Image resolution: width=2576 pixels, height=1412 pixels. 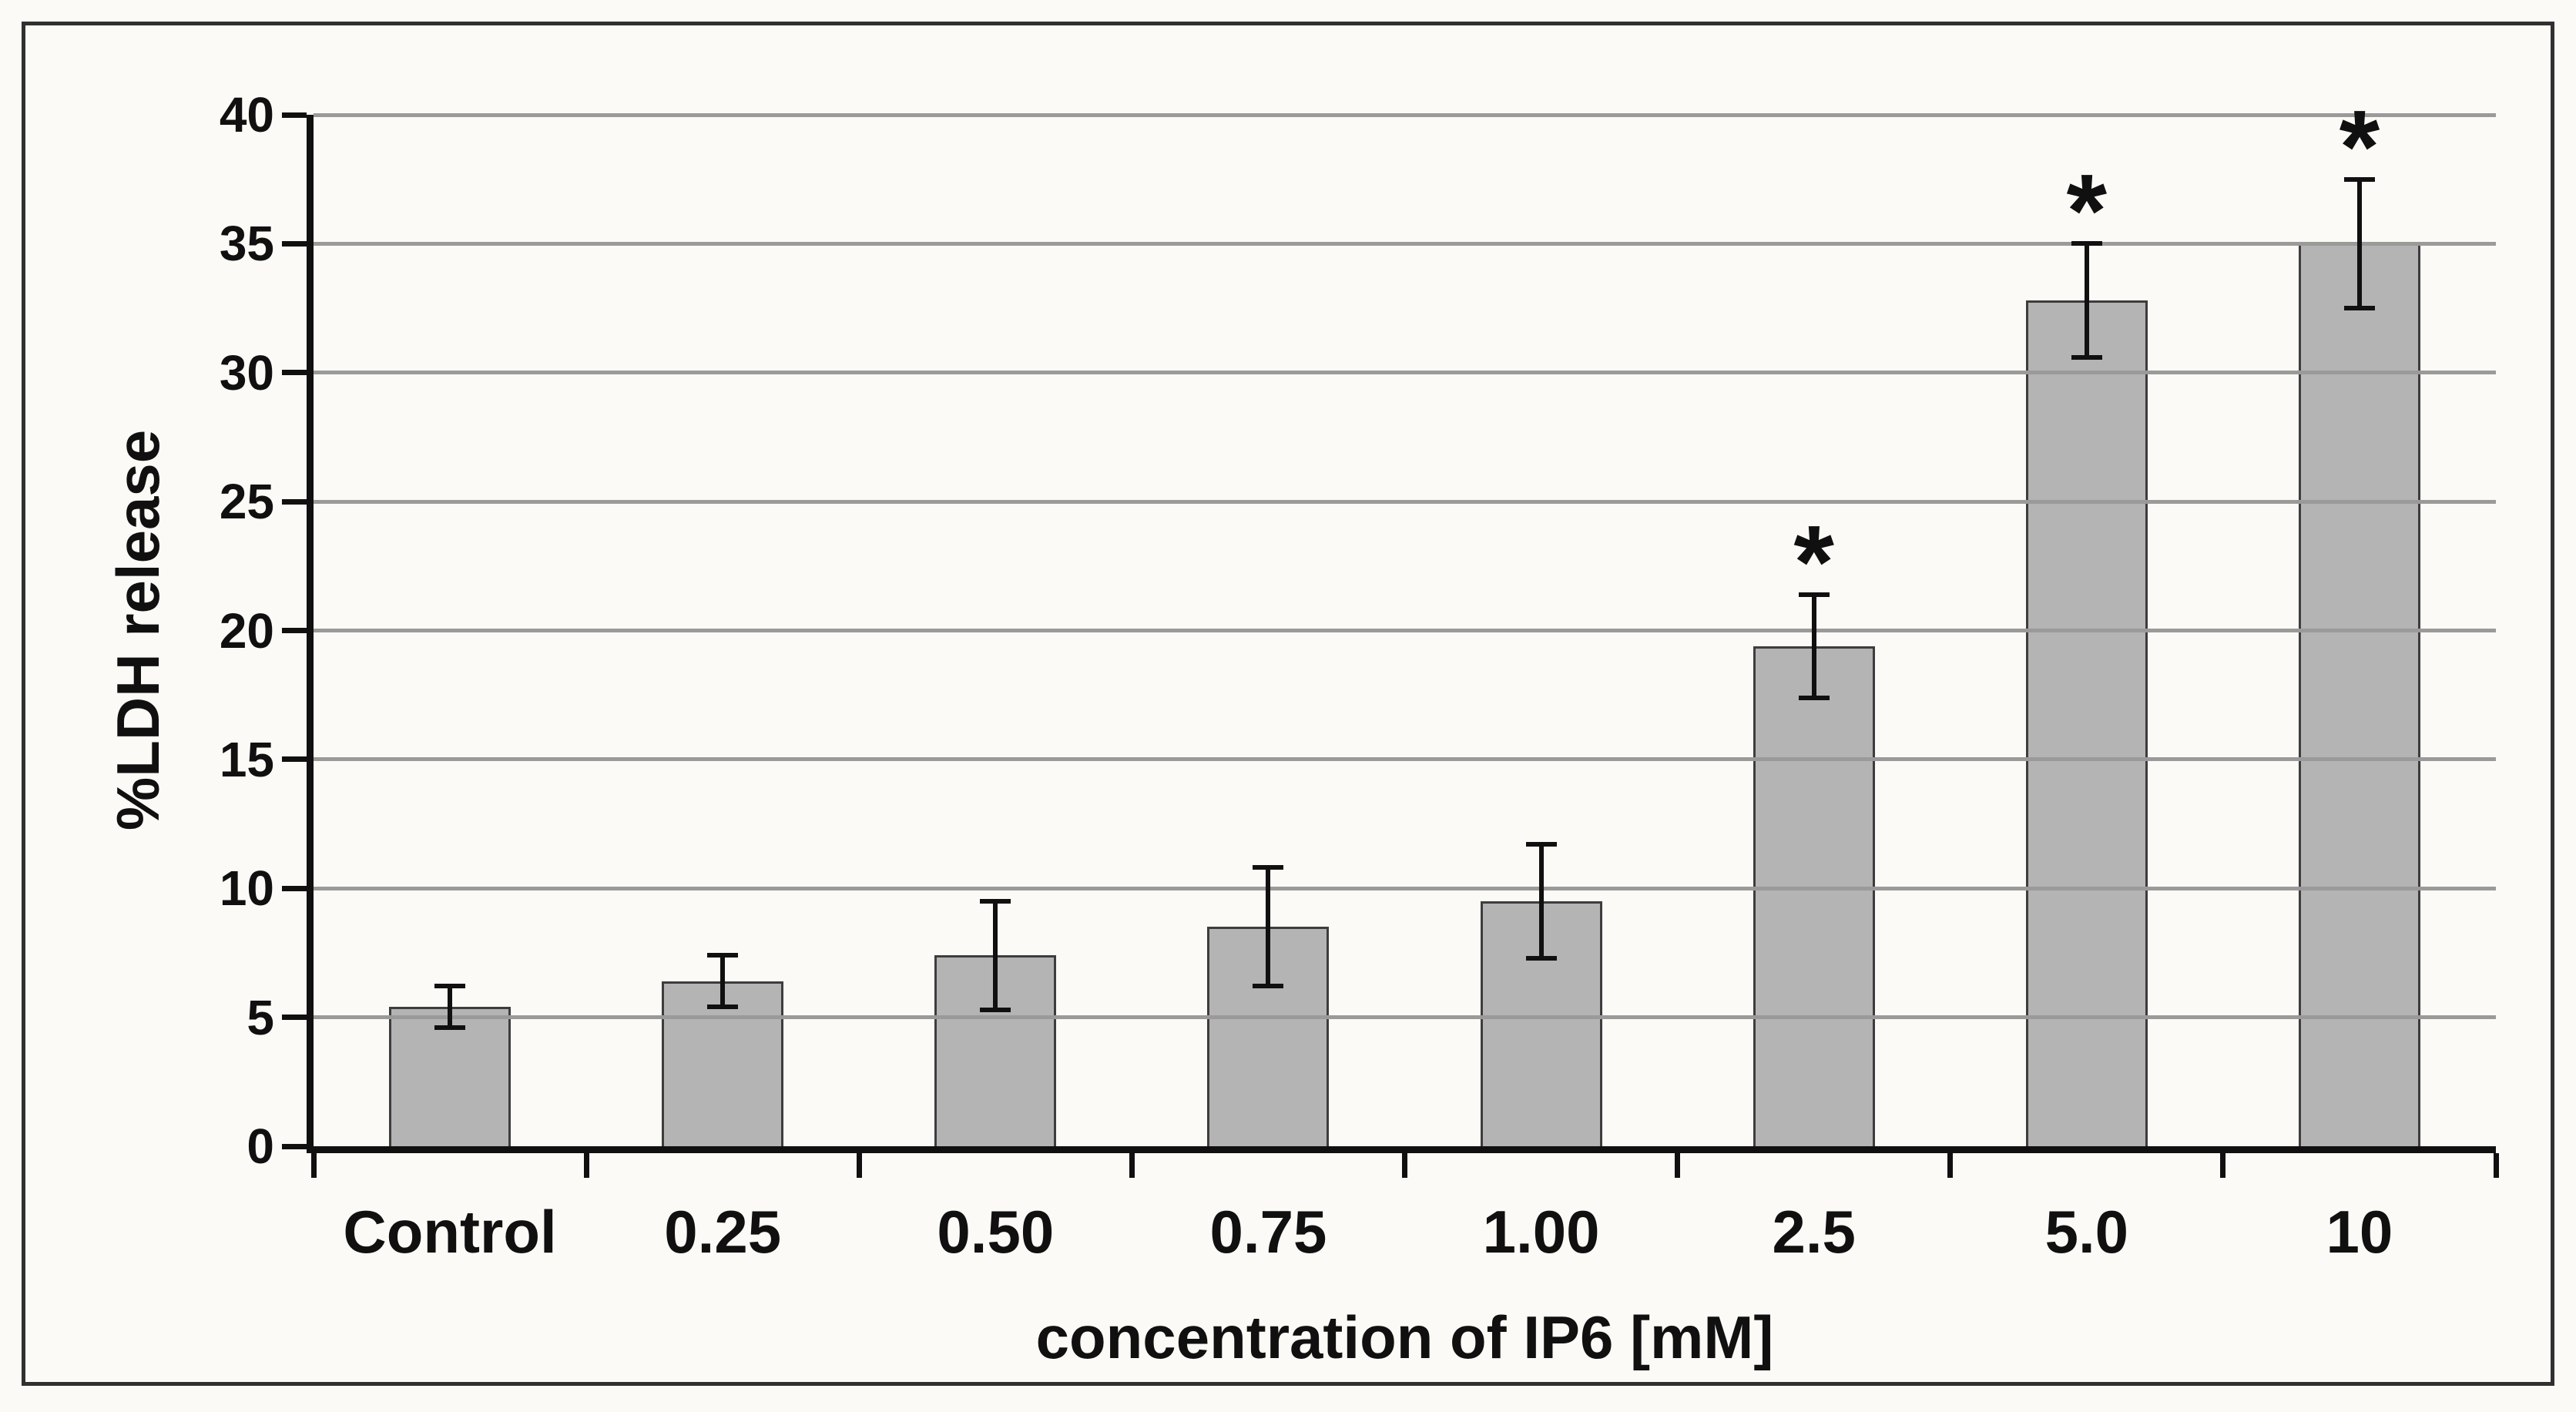 I want to click on y-axis-line, so click(x=310, y=634).